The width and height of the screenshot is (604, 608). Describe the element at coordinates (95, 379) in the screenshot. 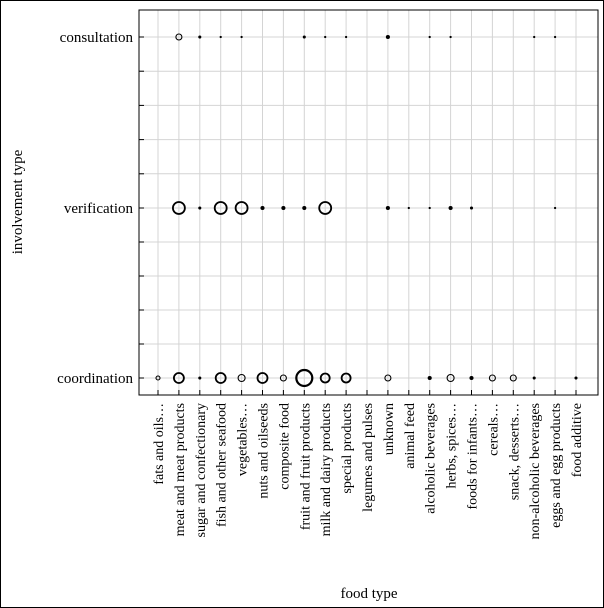

I see `y-tick-label: coordination` at that location.